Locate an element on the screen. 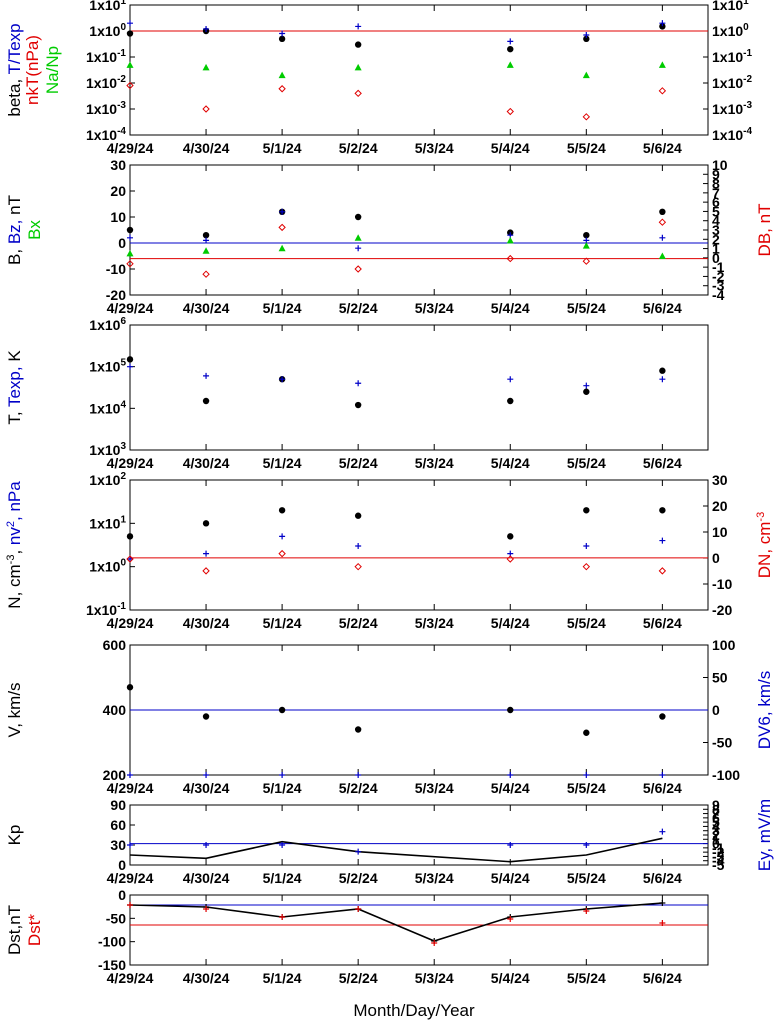  y2-tick-label: 3 is located at coordinates (716, 831).